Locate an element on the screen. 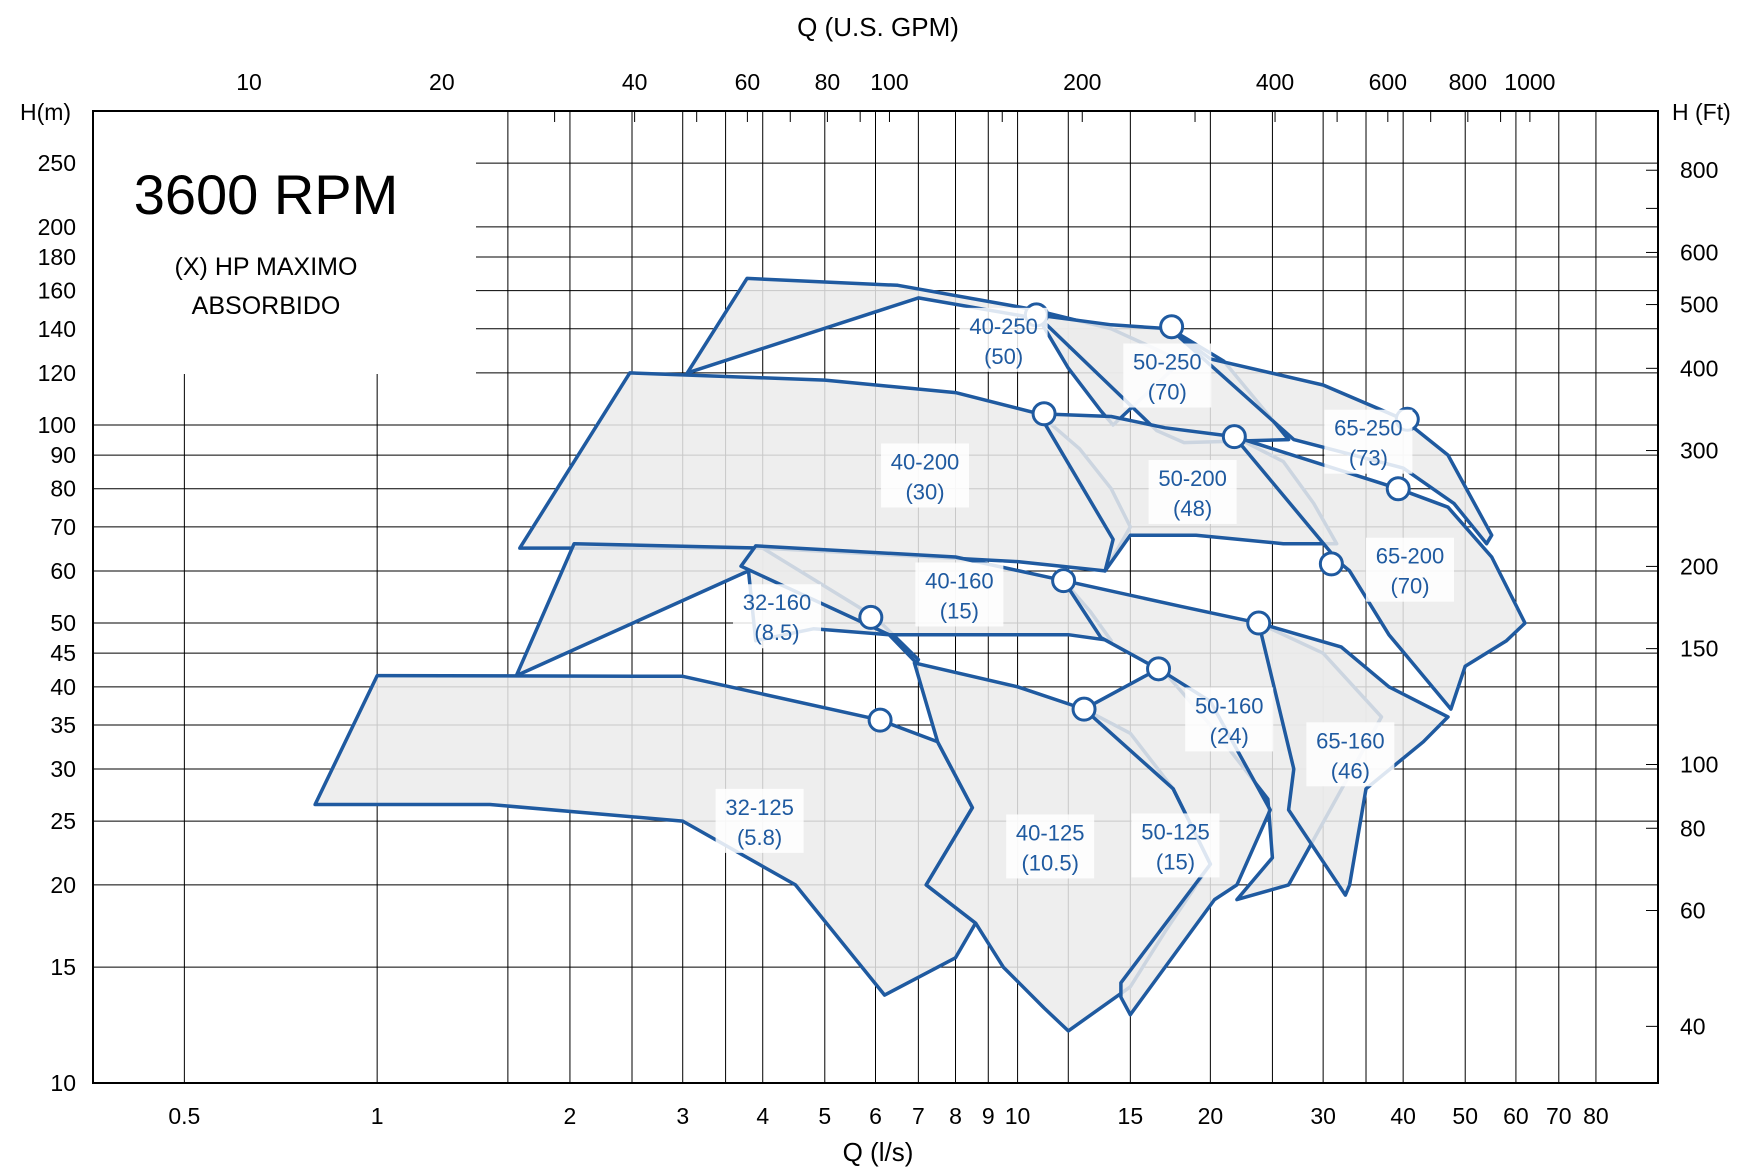 The image size is (1757, 1173). x2-tick-label: 800 is located at coordinates (1468, 82).